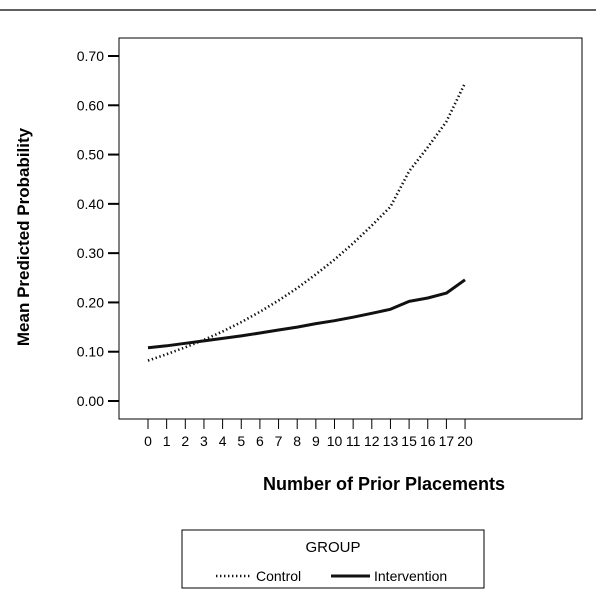 The height and width of the screenshot is (599, 596). I want to click on x-axis: 0 1 2 3 4 5 6 7 8 9 10 11 12 13 15 16 17 20, so click(308, 434).